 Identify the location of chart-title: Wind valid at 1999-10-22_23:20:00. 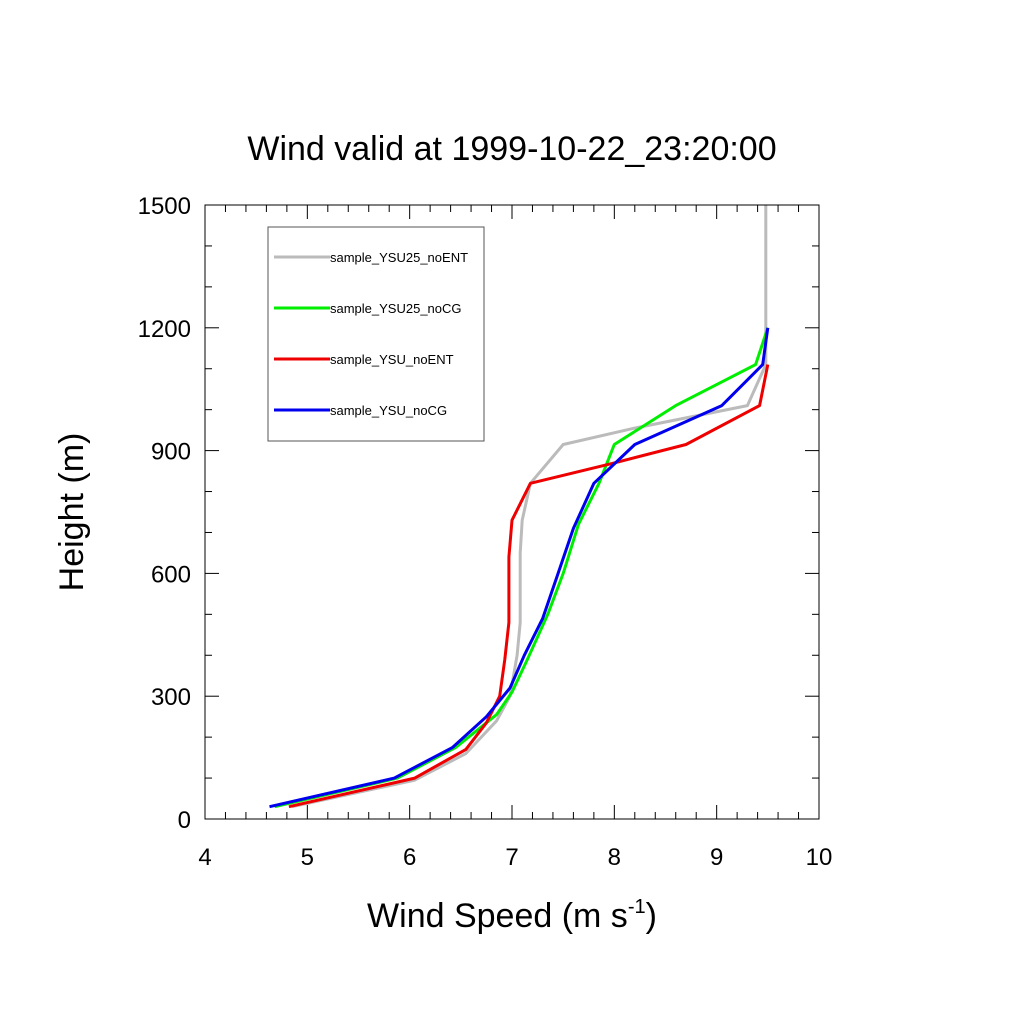
(511, 149).